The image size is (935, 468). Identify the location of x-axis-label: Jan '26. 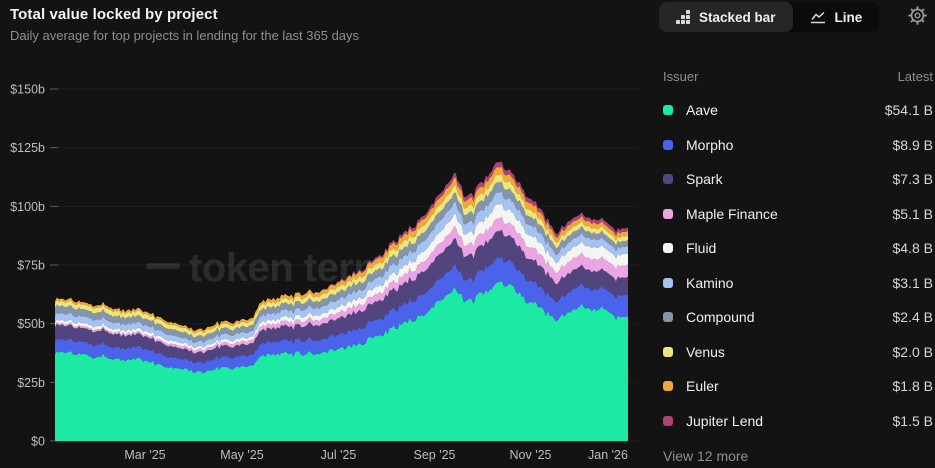
(608, 455).